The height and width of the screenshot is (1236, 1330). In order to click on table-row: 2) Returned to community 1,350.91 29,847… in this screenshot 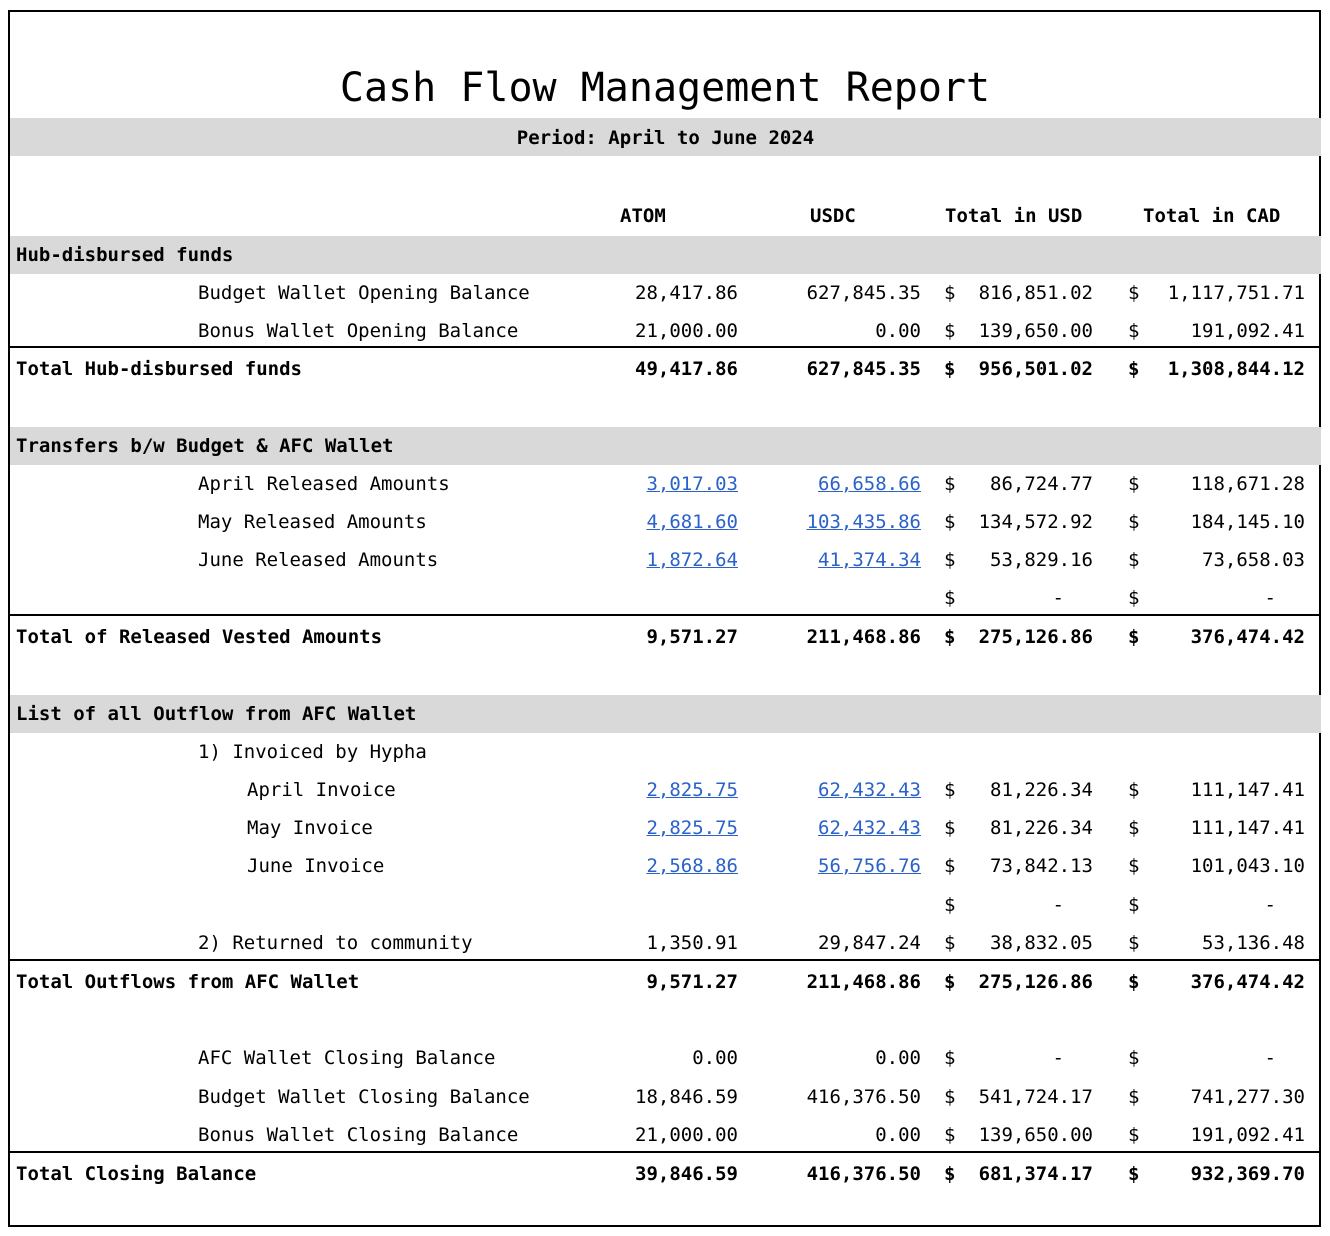, I will do `click(665, 943)`.